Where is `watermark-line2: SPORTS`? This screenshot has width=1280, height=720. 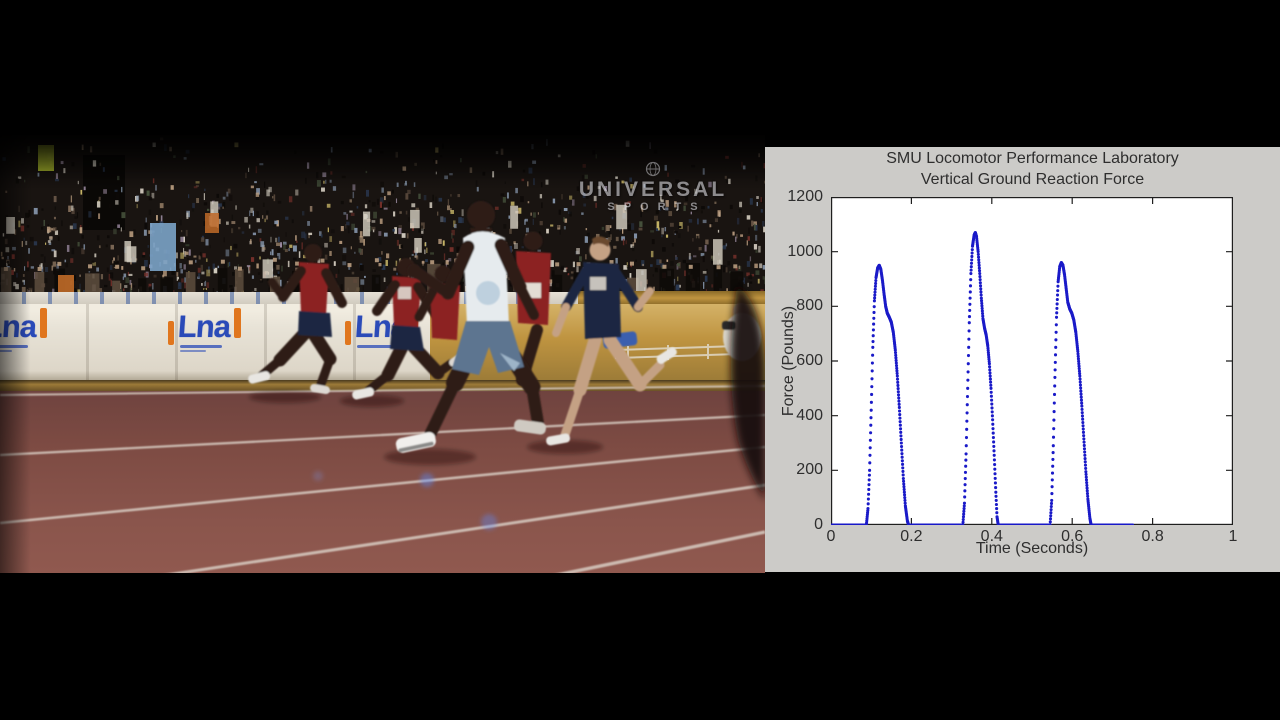
watermark-line2: SPORTS is located at coordinates (657, 207).